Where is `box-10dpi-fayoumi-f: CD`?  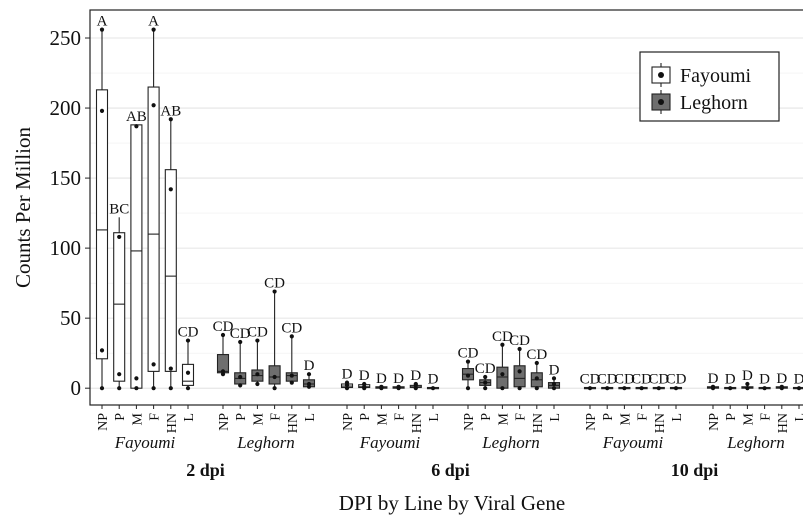
box-10dpi-fayoumi-f: CD is located at coordinates (641, 381).